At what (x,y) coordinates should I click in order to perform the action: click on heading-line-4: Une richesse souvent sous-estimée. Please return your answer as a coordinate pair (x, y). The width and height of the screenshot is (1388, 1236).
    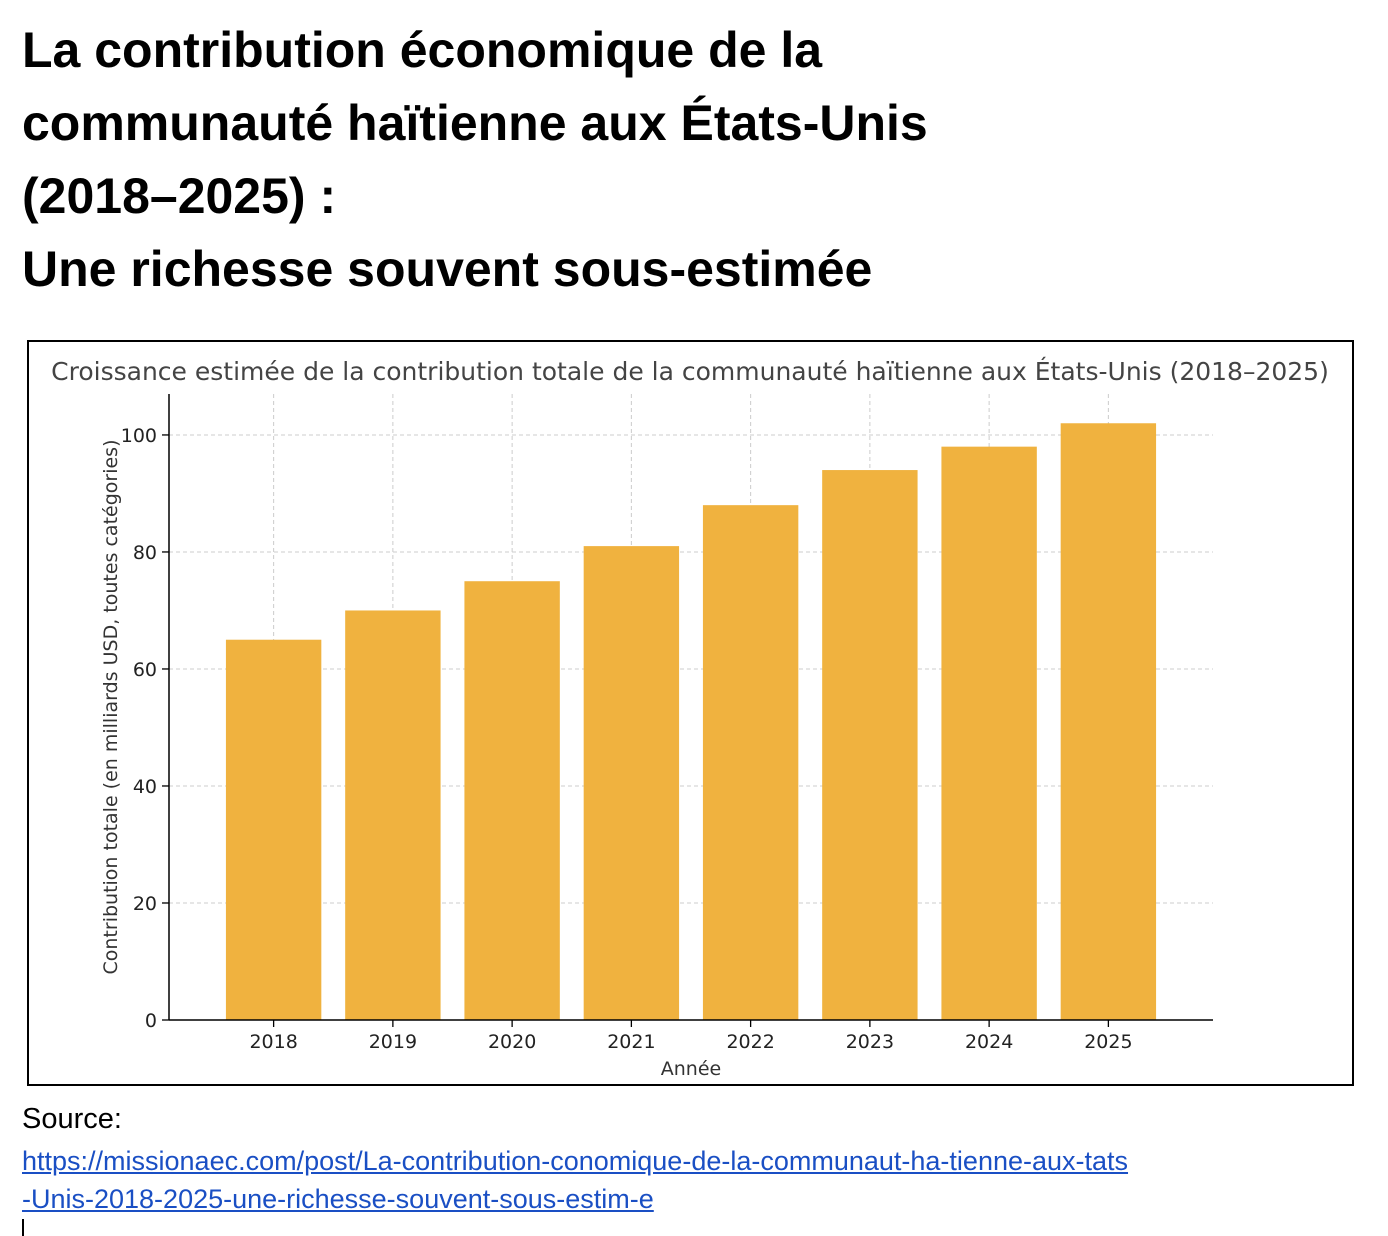
    Looking at the image, I should click on (447, 269).